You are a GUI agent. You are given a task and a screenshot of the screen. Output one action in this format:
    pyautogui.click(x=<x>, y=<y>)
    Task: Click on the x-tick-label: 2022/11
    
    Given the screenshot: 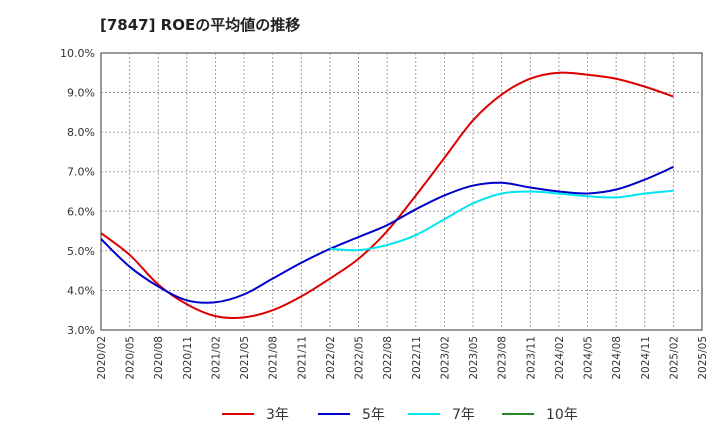 What is the action you would take?
    pyautogui.click(x=417, y=358)
    